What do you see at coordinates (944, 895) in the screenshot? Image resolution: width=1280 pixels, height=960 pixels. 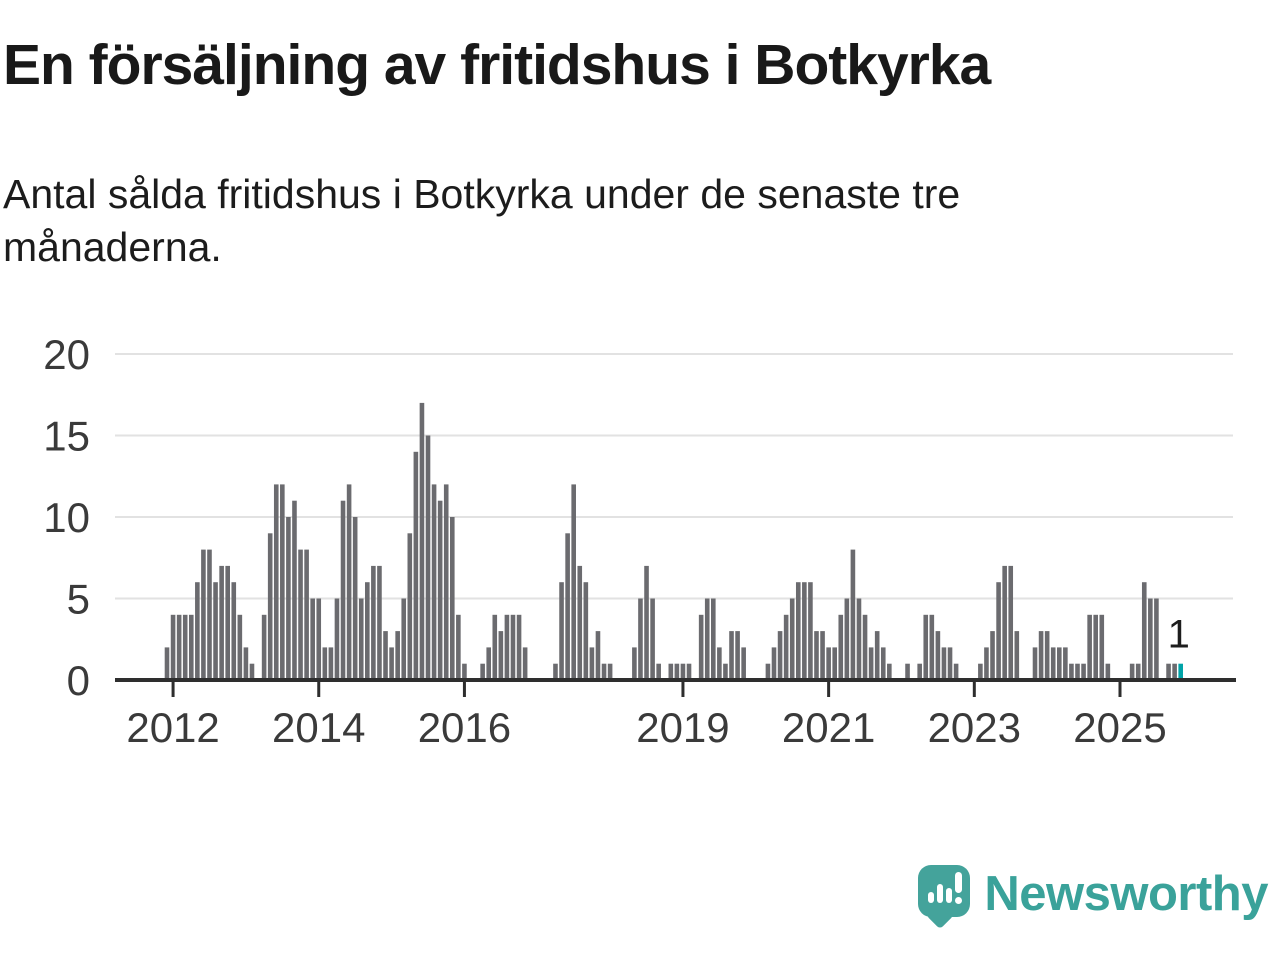 I see `newsworthy-bubble-barchart-icon` at bounding box center [944, 895].